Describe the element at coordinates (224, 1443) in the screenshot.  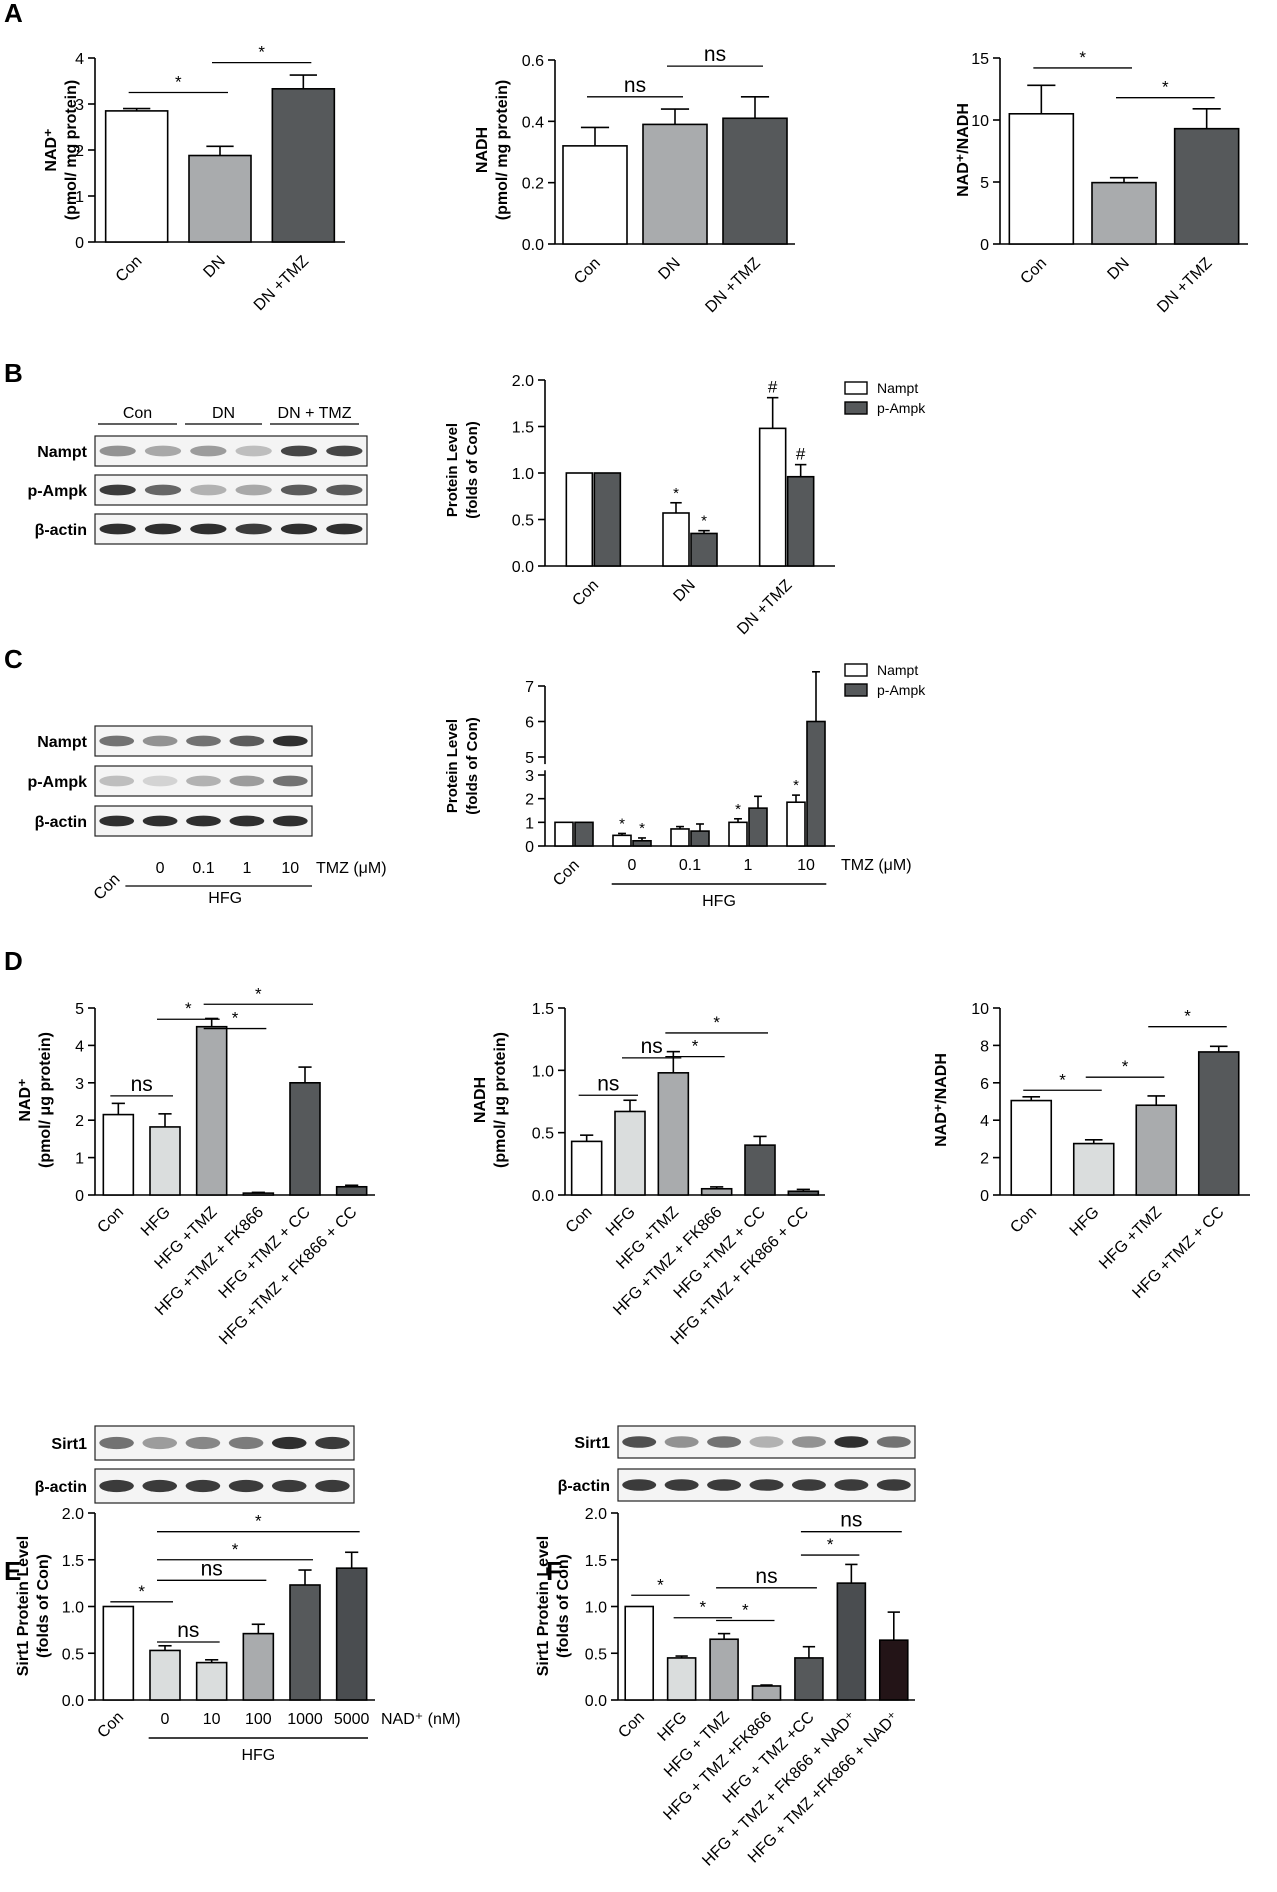
I see `blot-strip-sirt` at that location.